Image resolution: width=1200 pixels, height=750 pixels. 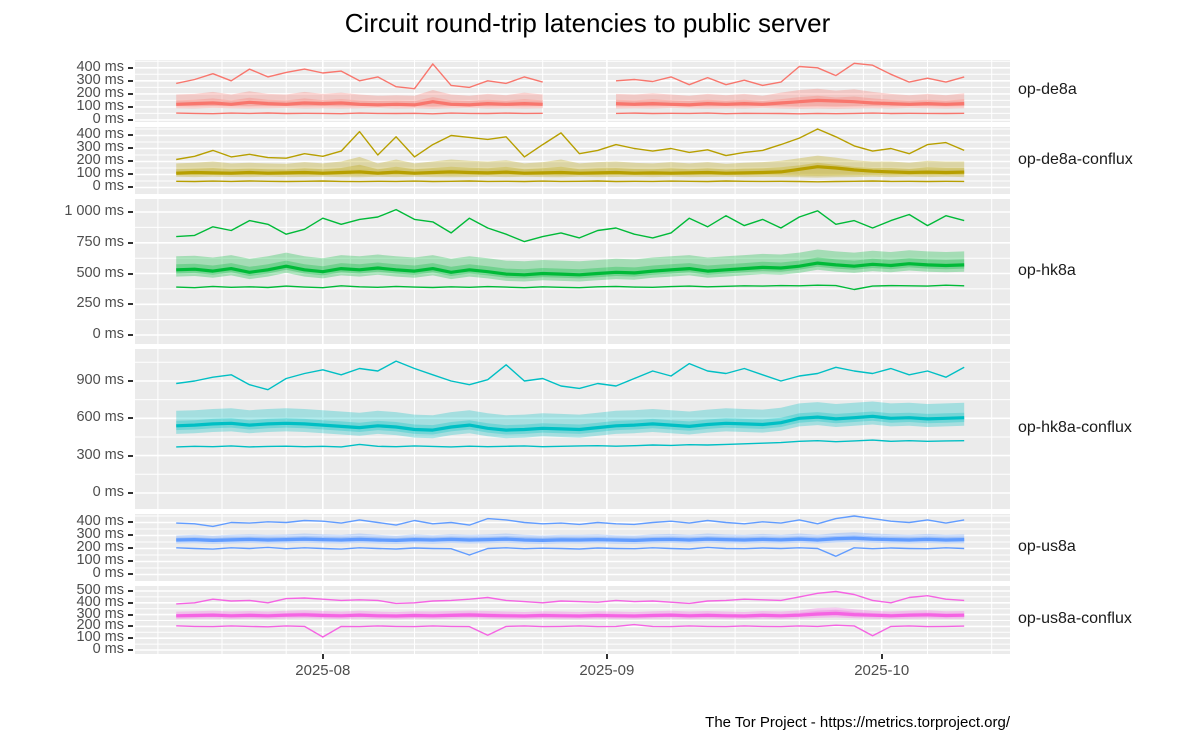 I want to click on facet-label-op-us8a-conflux: op-us8a-conflux, so click(x=1075, y=618).